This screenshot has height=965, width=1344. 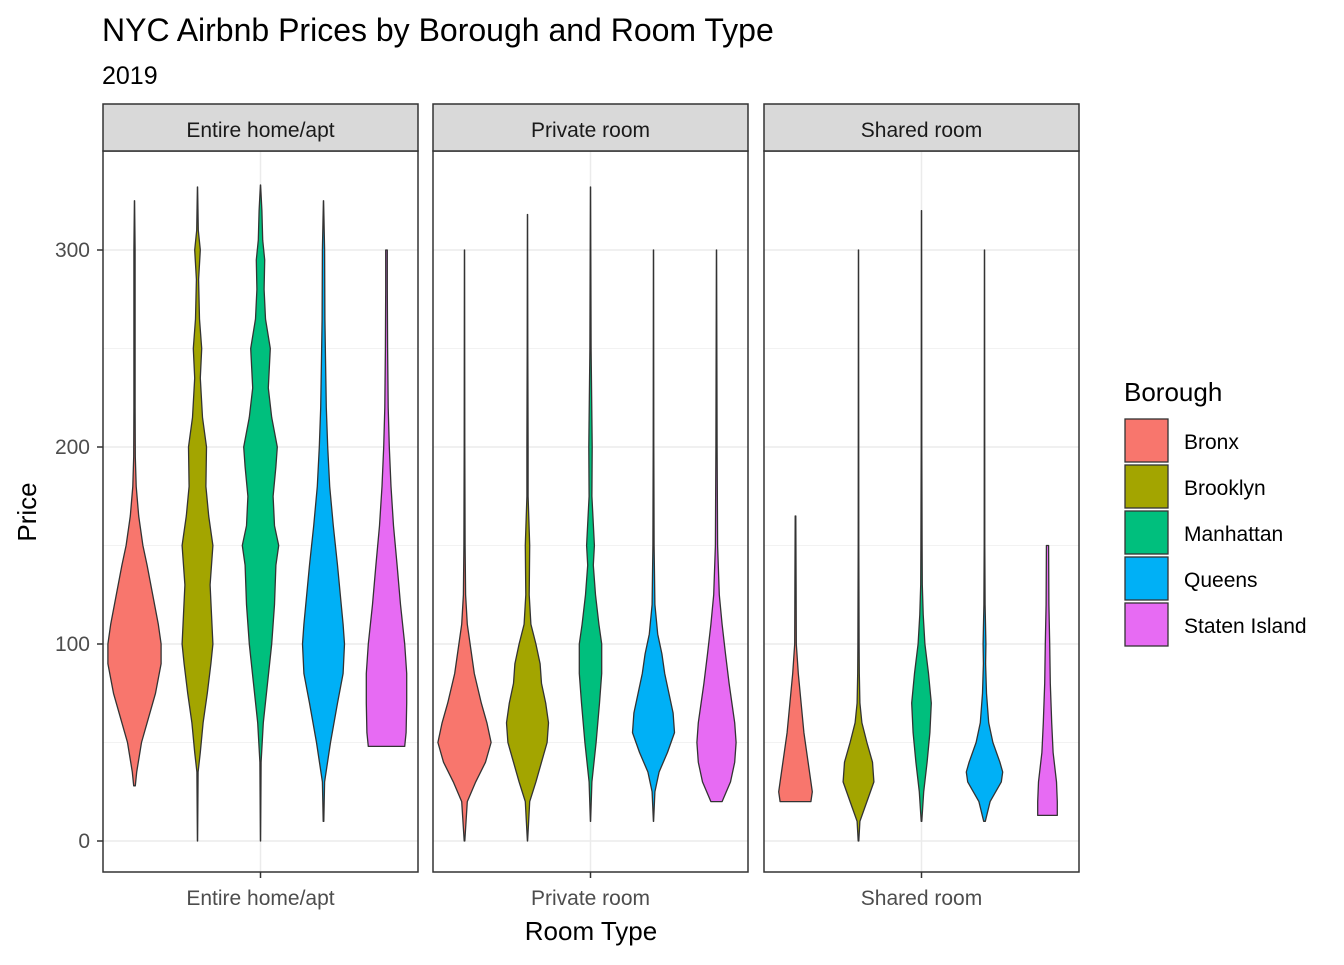 I want to click on facet-strip-label: Shared room, so click(x=921, y=130).